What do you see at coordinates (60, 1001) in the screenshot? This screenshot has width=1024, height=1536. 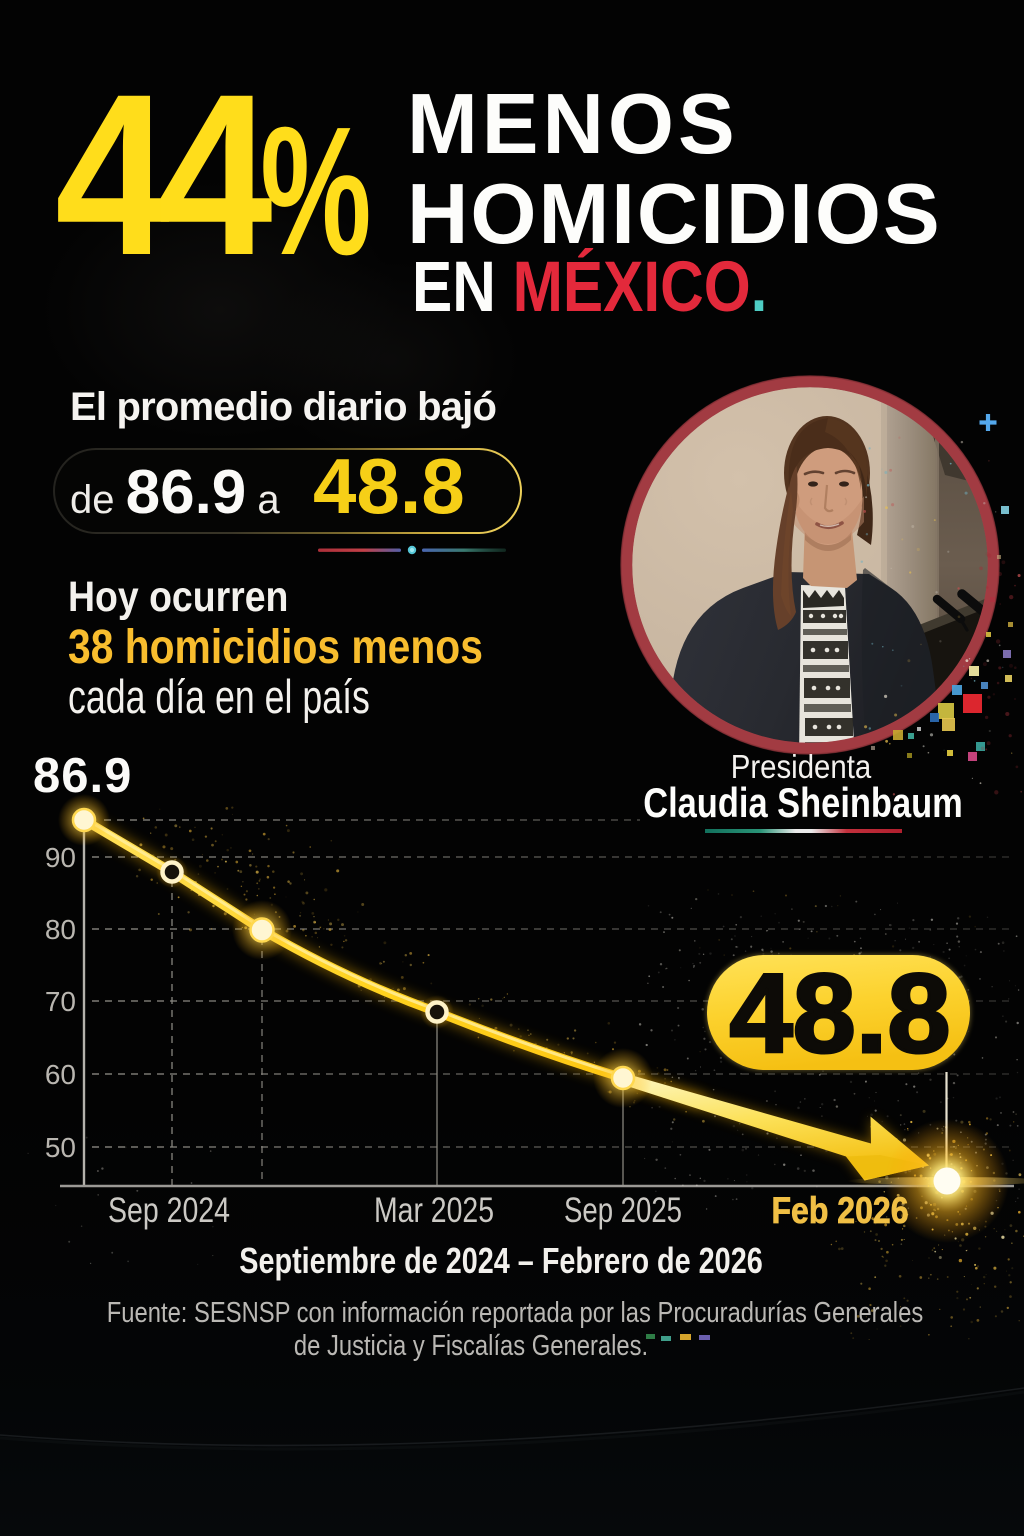 I see `svg-text: 70` at bounding box center [60, 1001].